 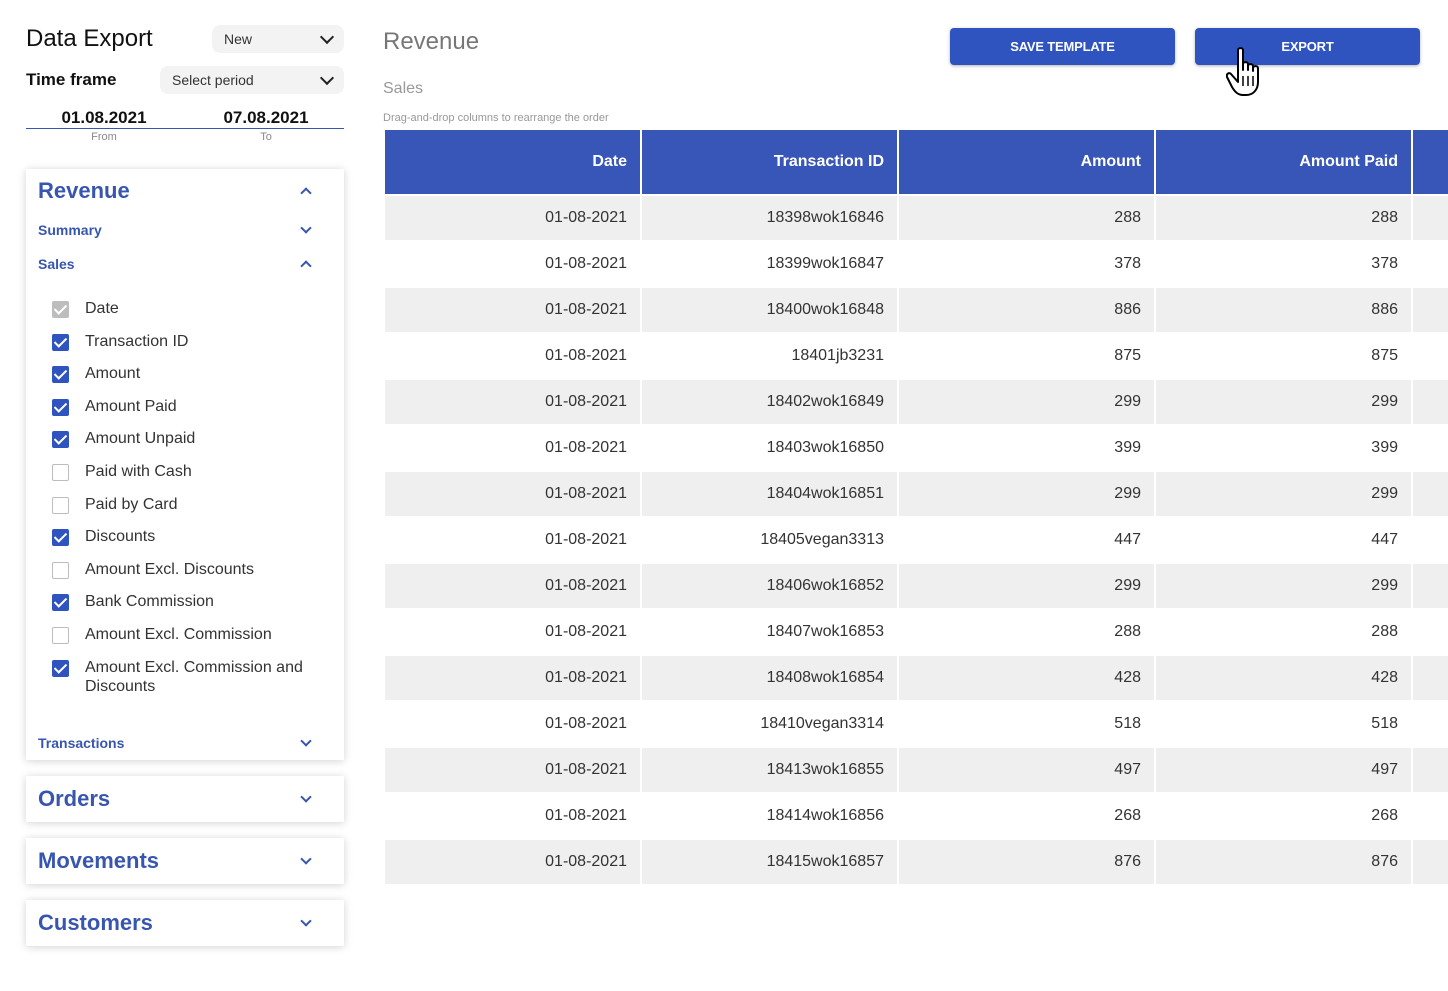 What do you see at coordinates (81, 742) in the screenshot?
I see `transactions-label: Transactions` at bounding box center [81, 742].